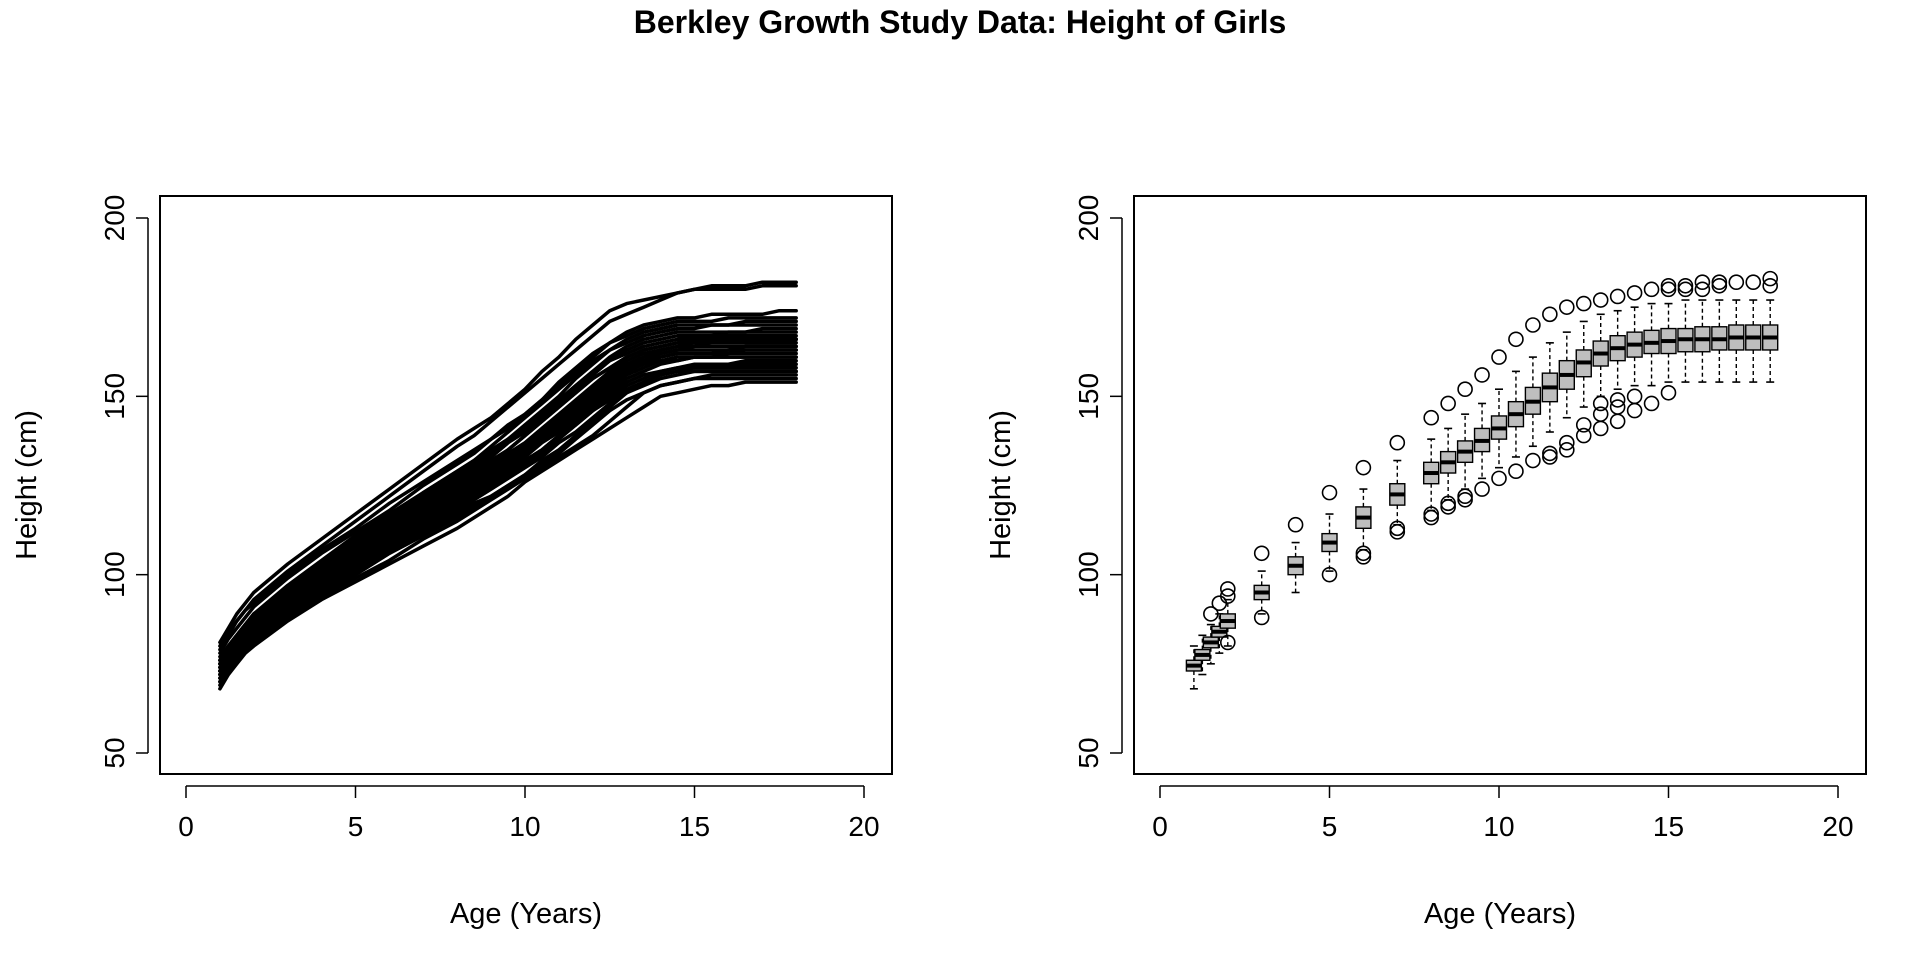 This screenshot has height=960, width=1920. I want to click on y-tick-label: 100, so click(114, 574).